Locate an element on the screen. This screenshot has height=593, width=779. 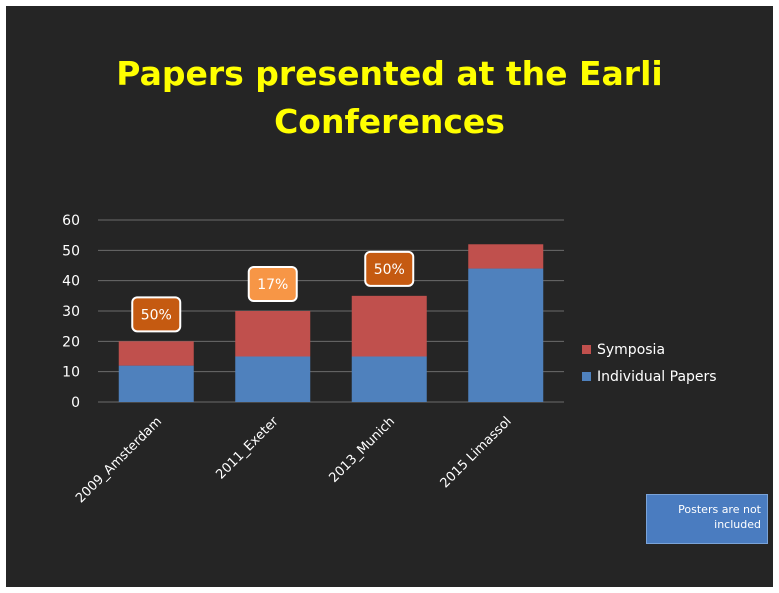
chart-title-line-1: Papers presented at the Earli is located at coordinates (389, 73).